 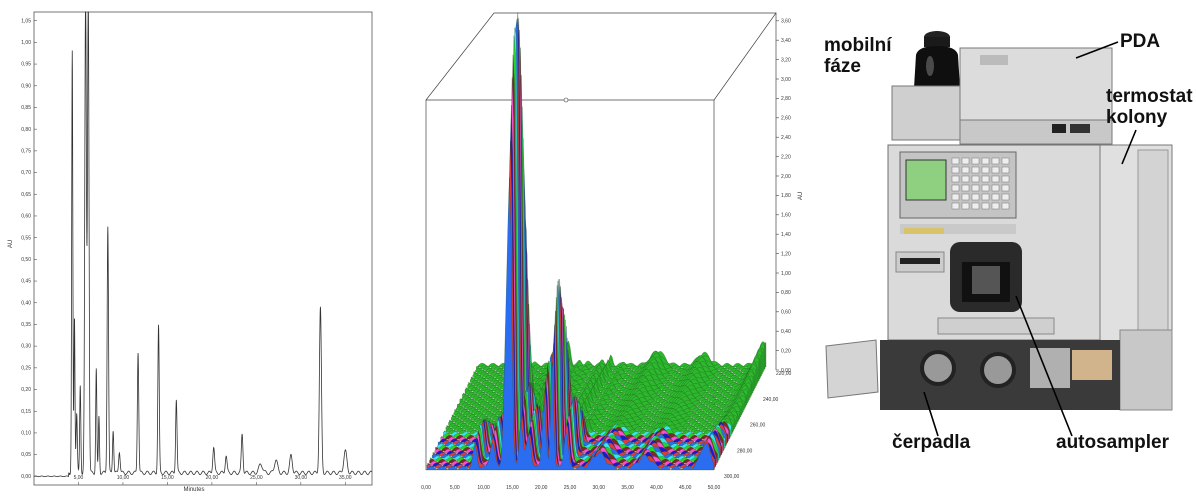 What do you see at coordinates (26, 238) in the screenshot?
I see `chromatogram-y-tick-label: 0,55` at bounding box center [26, 238].